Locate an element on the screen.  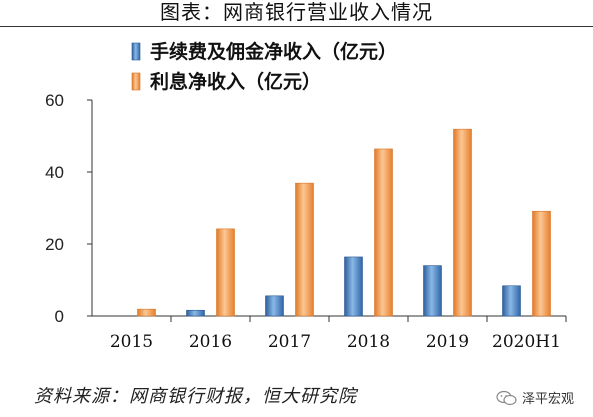
bar-interest-2018 is located at coordinates (383, 232).